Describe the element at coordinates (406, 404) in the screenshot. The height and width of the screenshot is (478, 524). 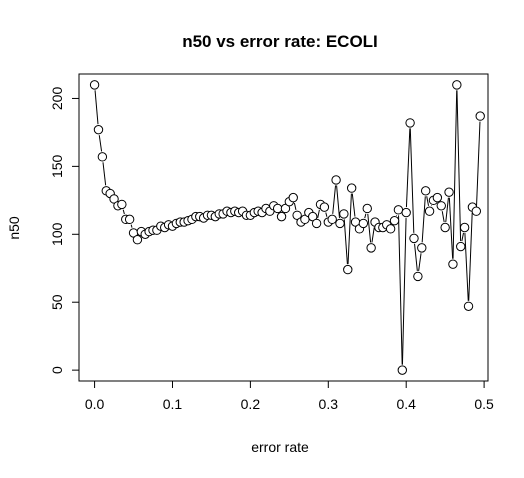
I see `x-tick-label: 0.4` at that location.